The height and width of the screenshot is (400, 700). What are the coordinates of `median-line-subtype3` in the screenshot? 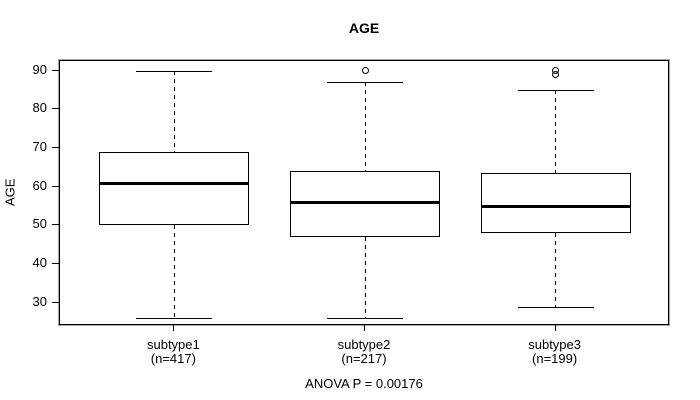 It's located at (555, 207).